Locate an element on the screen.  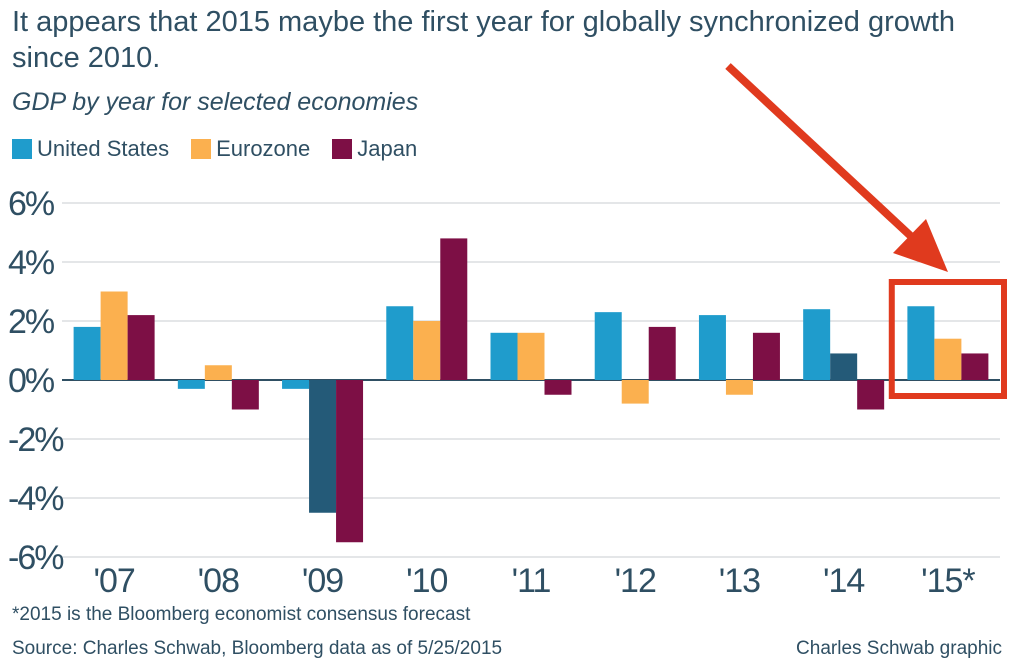
x-tick-label: '11 is located at coordinates (531, 581).